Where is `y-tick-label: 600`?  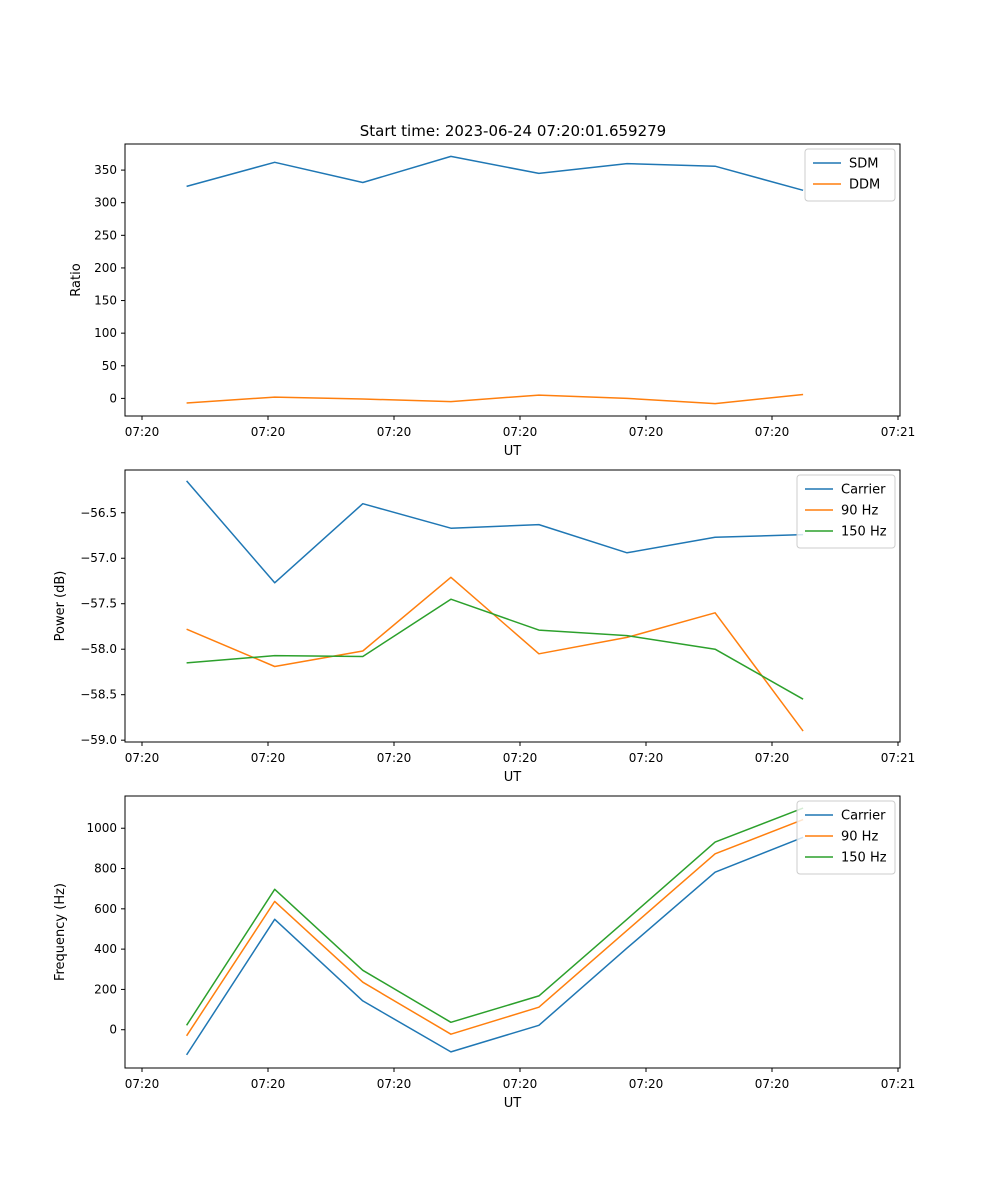
y-tick-label: 600 is located at coordinates (105, 909).